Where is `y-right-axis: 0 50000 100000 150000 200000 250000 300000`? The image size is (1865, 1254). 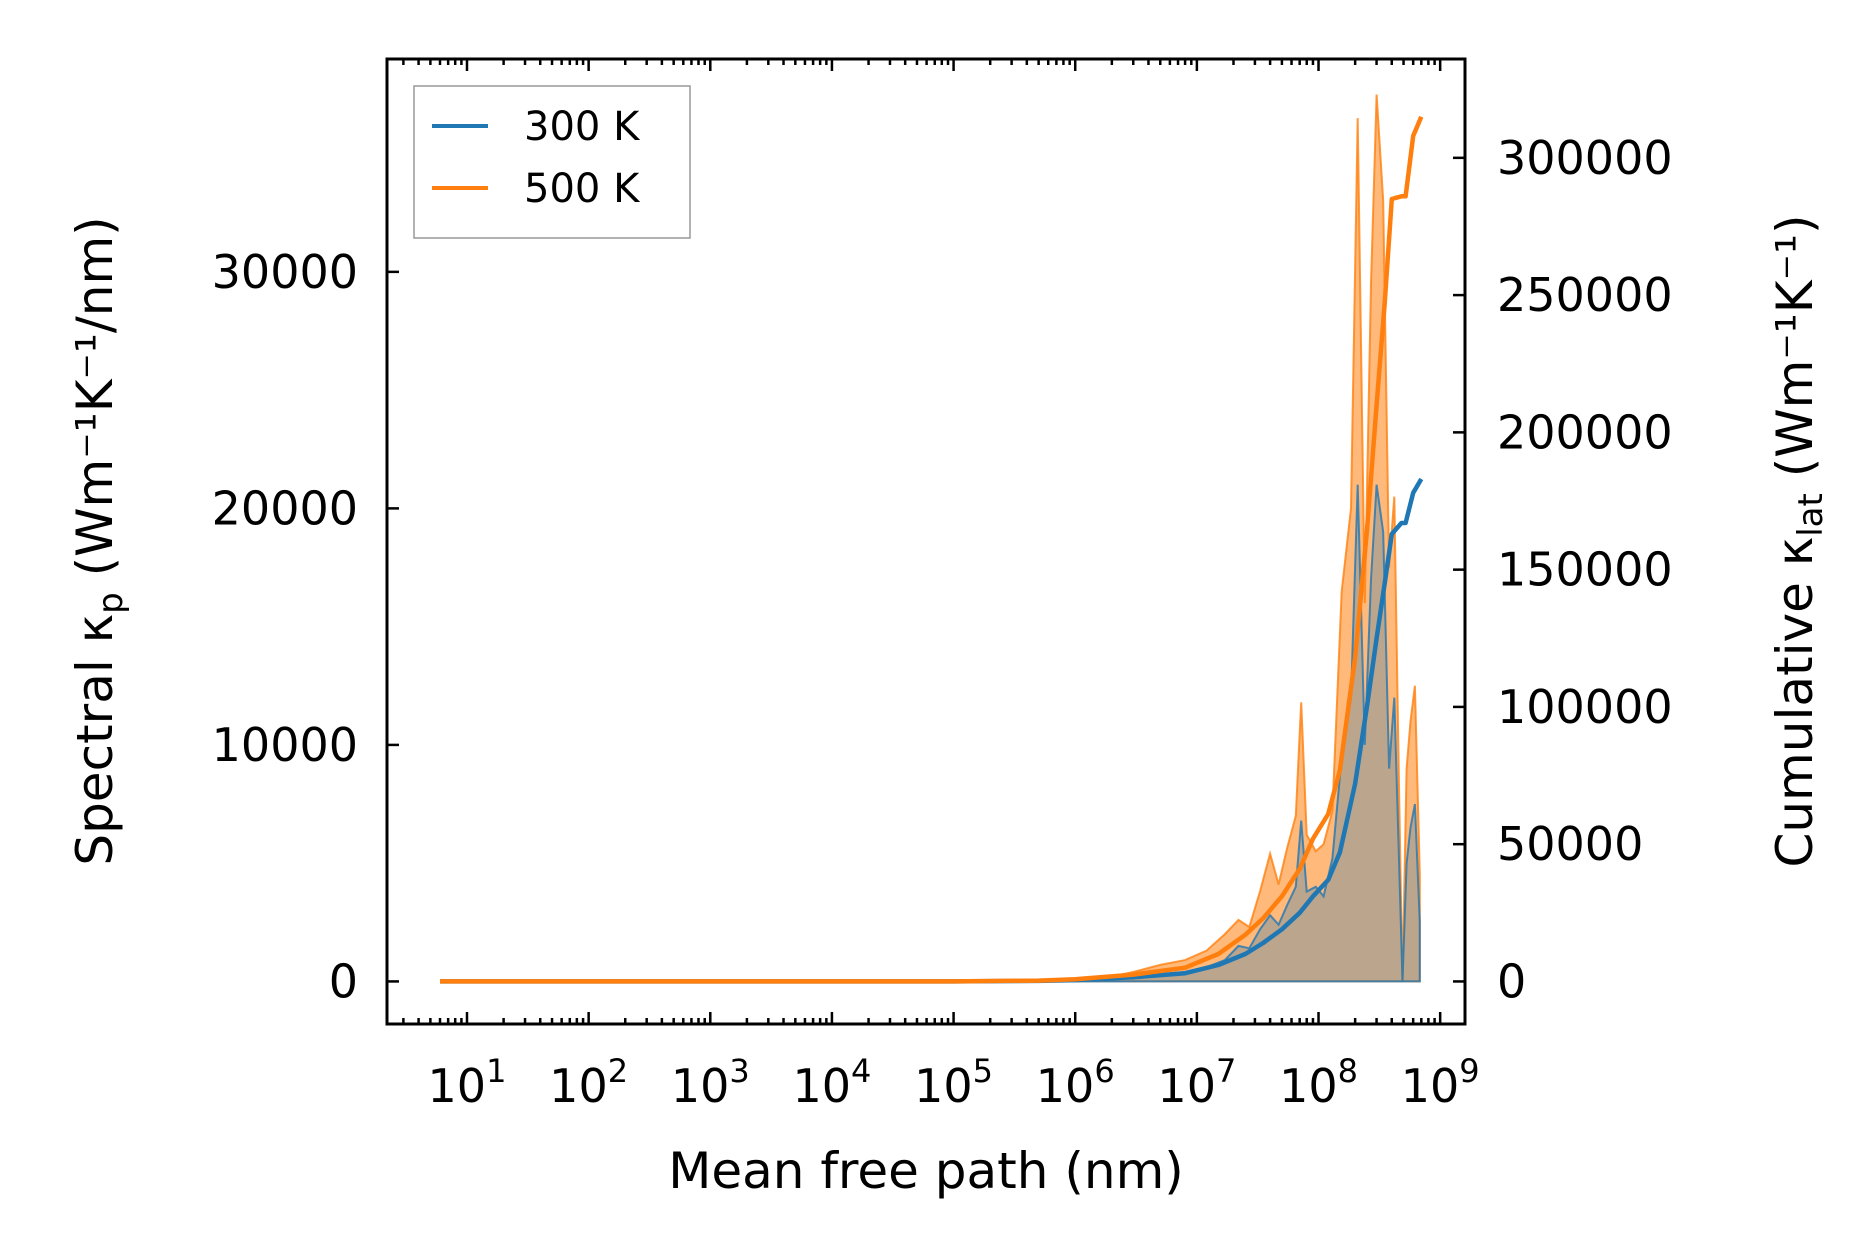
y-right-axis: 0 50000 100000 150000 200000 250000 300000 is located at coordinates (1563, 569).